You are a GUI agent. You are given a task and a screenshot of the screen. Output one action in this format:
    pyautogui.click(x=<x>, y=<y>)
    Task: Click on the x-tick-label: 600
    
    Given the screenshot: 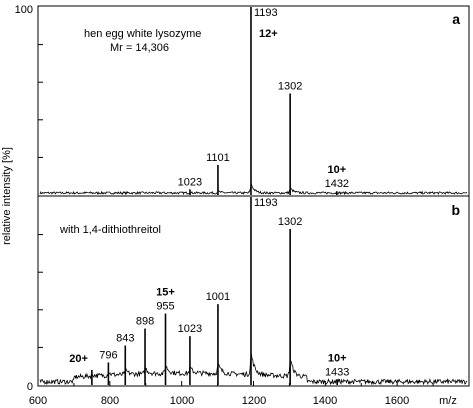 What is the action you would take?
    pyautogui.click(x=38, y=401)
    